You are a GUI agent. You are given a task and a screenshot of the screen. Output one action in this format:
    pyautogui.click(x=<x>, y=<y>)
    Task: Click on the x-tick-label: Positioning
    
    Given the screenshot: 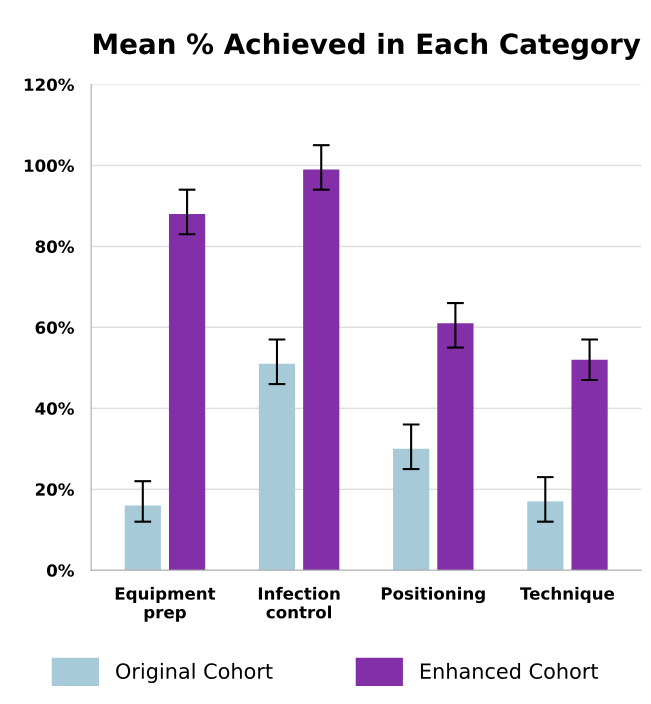 What is the action you would take?
    pyautogui.click(x=433, y=595)
    